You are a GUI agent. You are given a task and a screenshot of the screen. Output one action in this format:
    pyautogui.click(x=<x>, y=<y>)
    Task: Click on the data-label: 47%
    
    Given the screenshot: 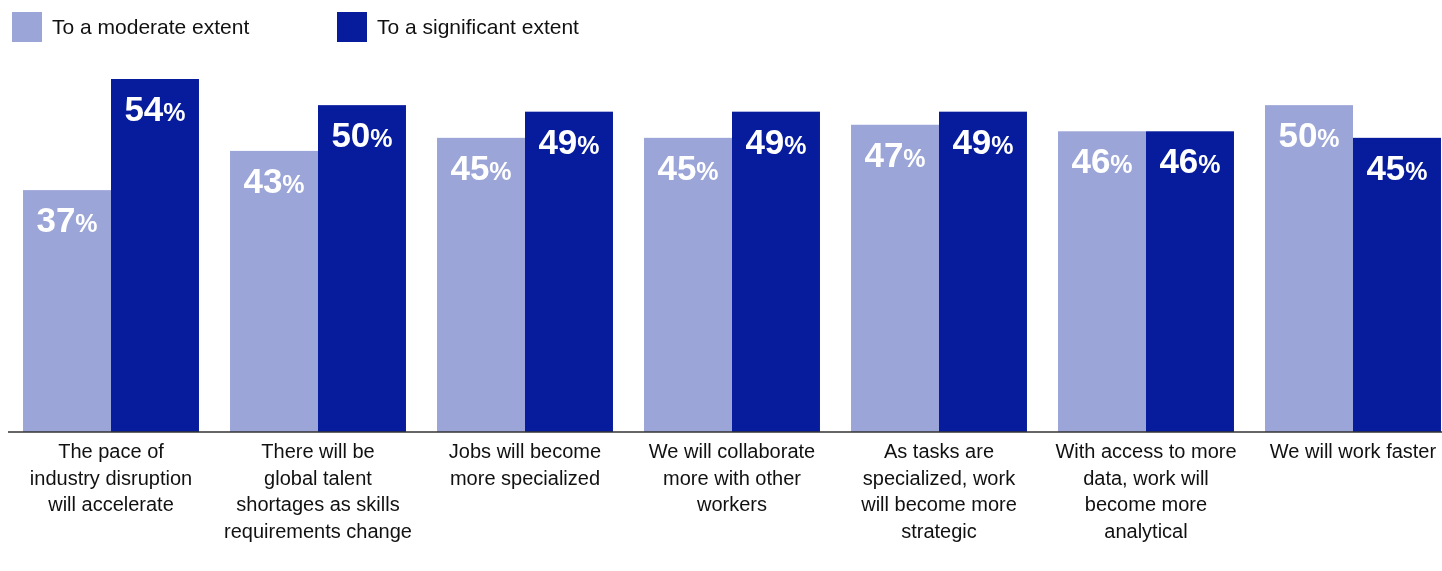 What is the action you would take?
    pyautogui.click(x=895, y=154)
    